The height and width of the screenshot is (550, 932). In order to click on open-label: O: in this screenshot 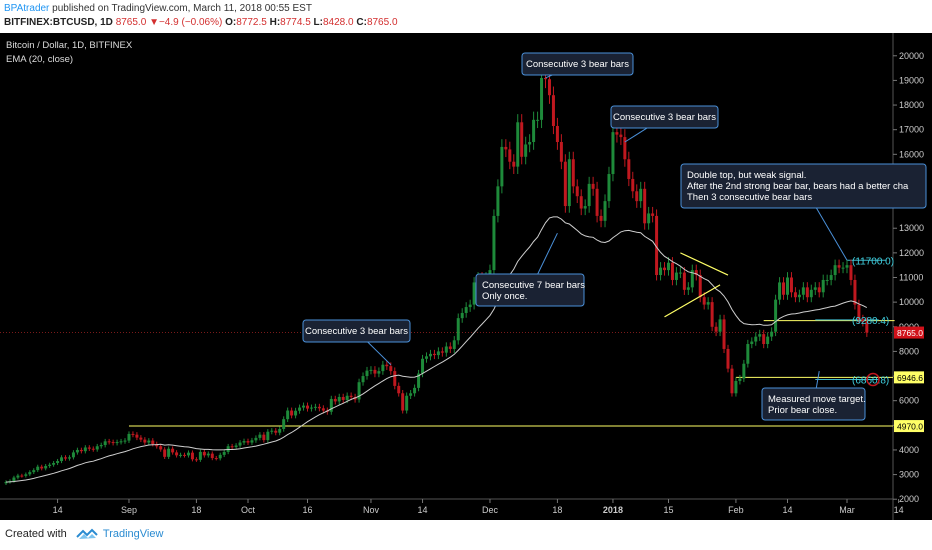, I will do `click(231, 22)`.